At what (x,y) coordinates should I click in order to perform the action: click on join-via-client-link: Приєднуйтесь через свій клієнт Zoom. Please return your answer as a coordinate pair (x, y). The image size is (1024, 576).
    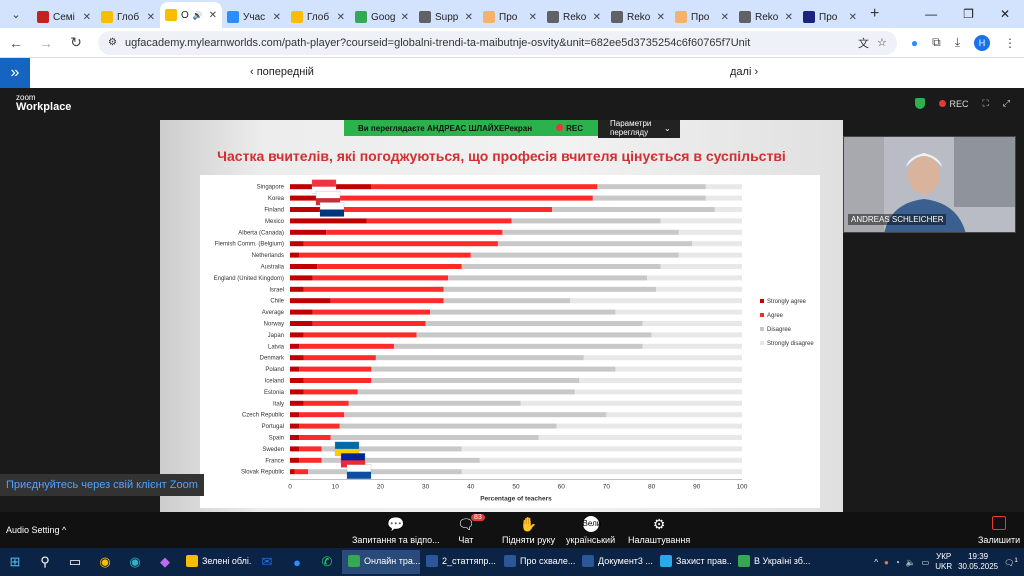
    Looking at the image, I should click on (102, 485).